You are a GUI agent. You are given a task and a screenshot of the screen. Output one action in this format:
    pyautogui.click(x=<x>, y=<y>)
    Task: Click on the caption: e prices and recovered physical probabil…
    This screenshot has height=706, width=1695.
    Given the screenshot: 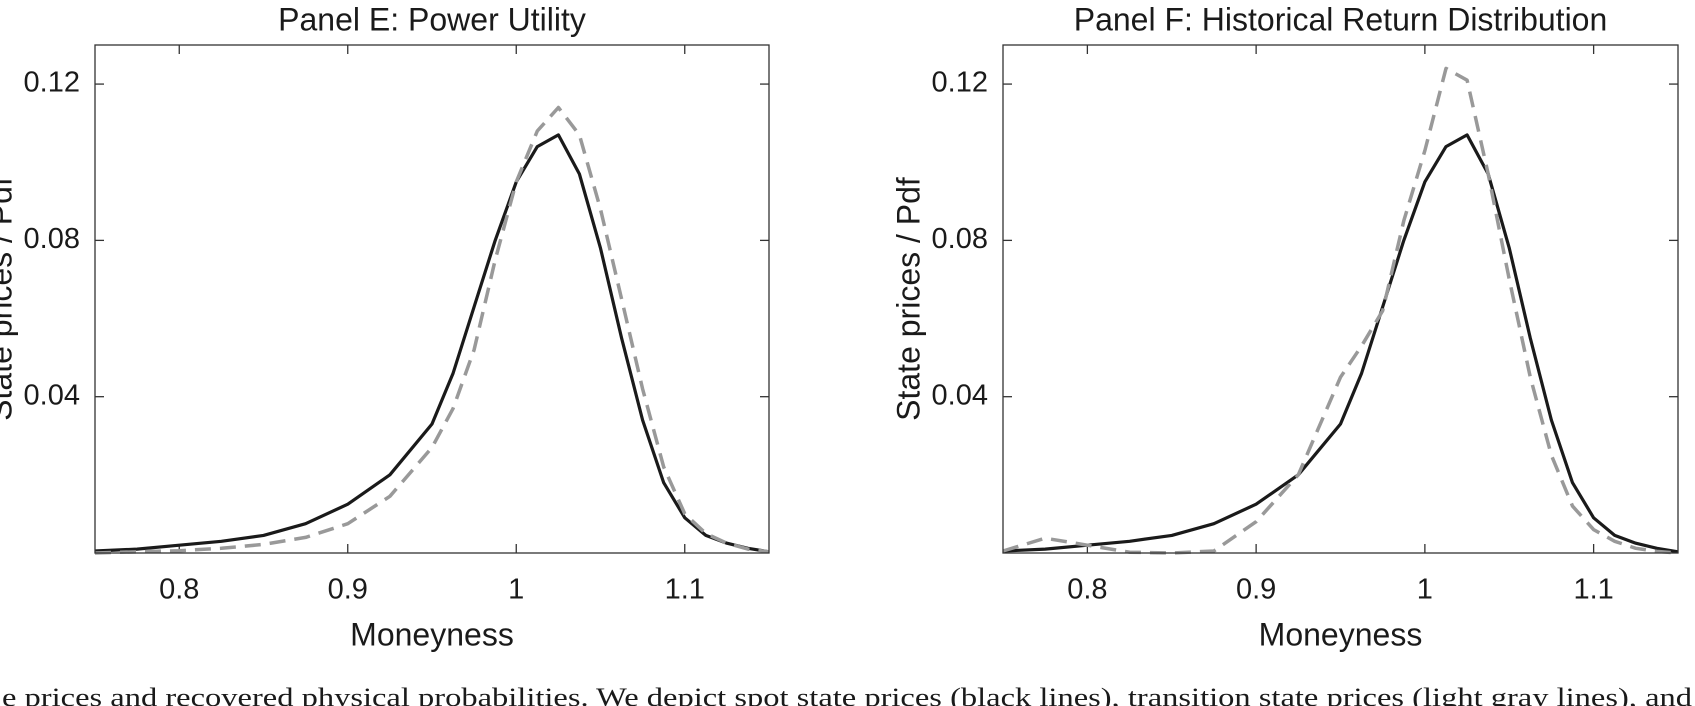 What is the action you would take?
    pyautogui.click(x=847, y=694)
    